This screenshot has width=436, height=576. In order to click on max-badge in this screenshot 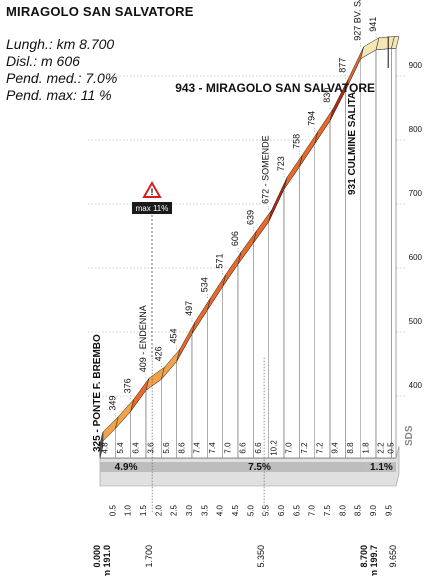, I will do `click(152, 208)`.